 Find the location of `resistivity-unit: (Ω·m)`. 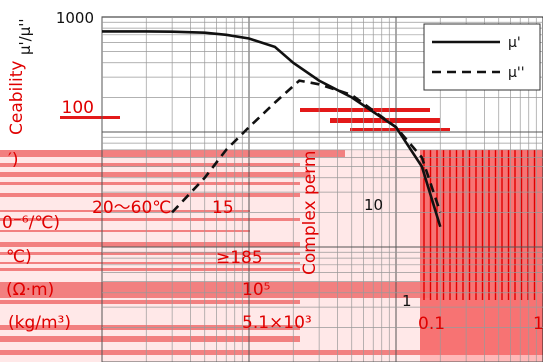

resistivity-unit: (Ω·m) is located at coordinates (30, 290).